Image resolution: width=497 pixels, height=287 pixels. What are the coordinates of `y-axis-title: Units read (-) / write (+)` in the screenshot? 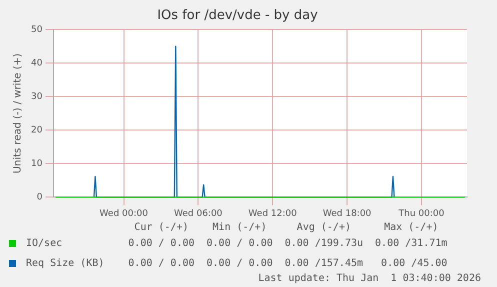 It's located at (18, 113).